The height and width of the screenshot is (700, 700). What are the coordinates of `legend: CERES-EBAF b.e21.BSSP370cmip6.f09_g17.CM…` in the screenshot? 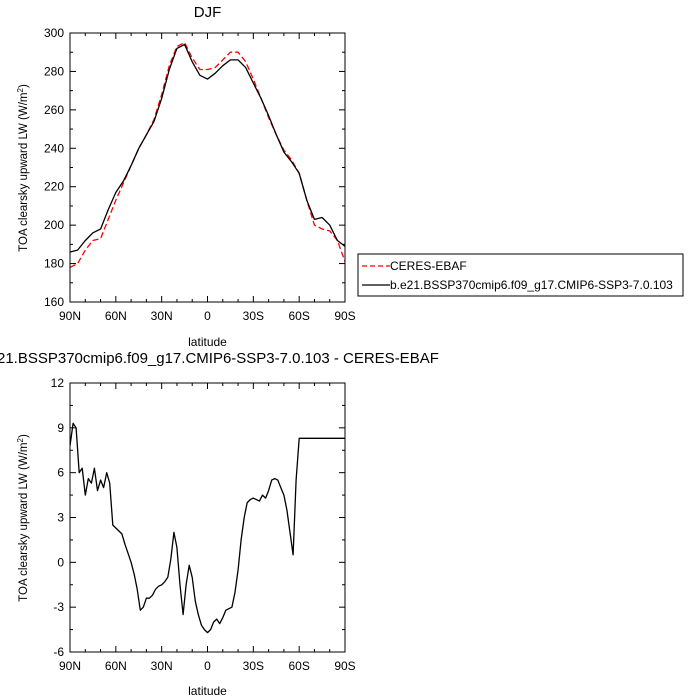 It's located at (520, 275).